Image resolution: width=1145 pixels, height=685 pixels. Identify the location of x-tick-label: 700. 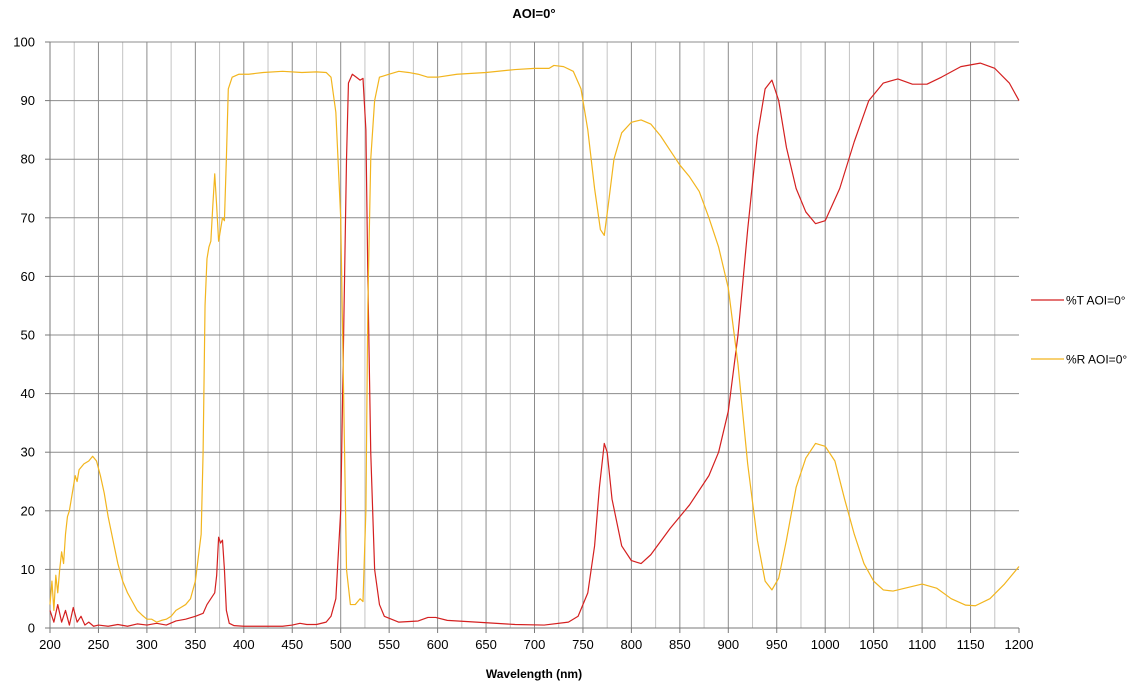
(535, 644).